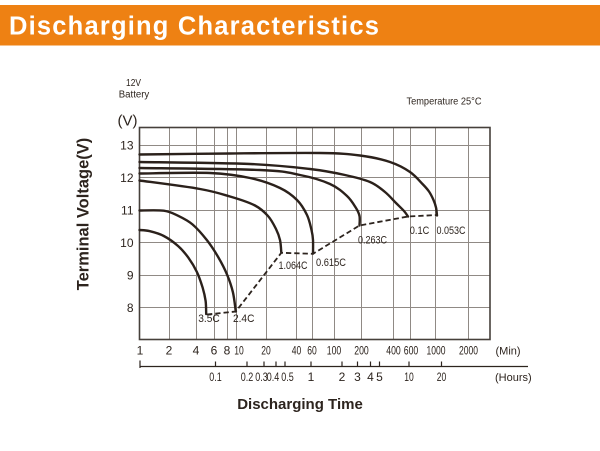 This screenshot has width=600, height=451. Describe the element at coordinates (130, 276) in the screenshot. I see `svg-text: 9` at that location.